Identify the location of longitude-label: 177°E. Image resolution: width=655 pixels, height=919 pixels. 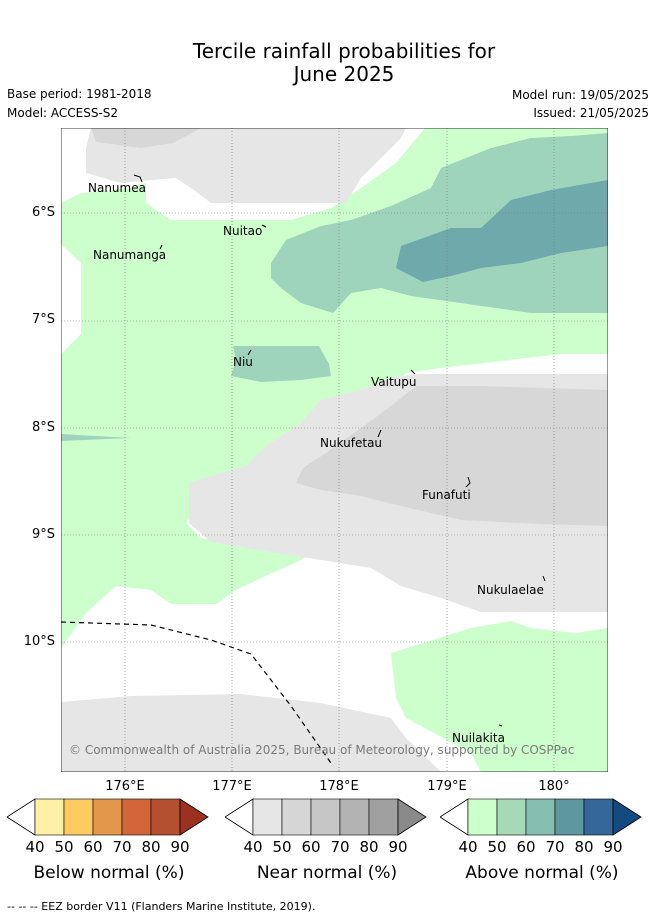
(232, 786).